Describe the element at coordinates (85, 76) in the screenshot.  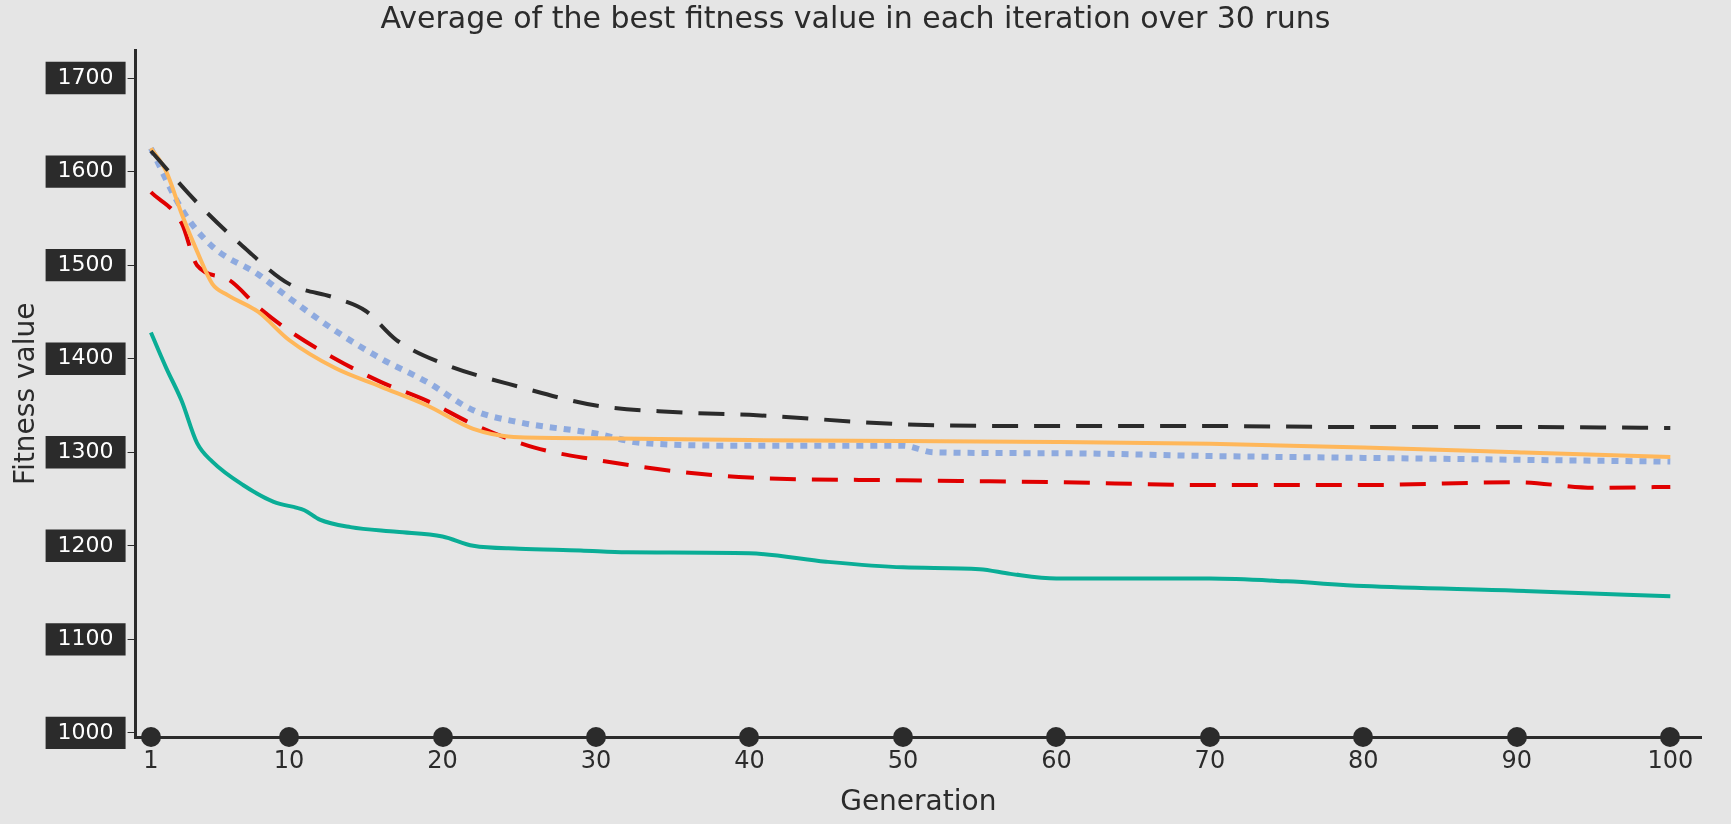
I see `y-tick-label: 1700` at that location.